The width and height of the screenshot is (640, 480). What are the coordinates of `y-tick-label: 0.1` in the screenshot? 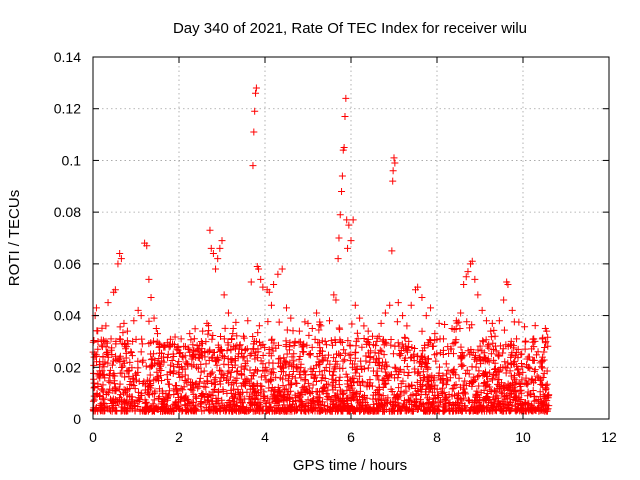 It's located at (72, 160).